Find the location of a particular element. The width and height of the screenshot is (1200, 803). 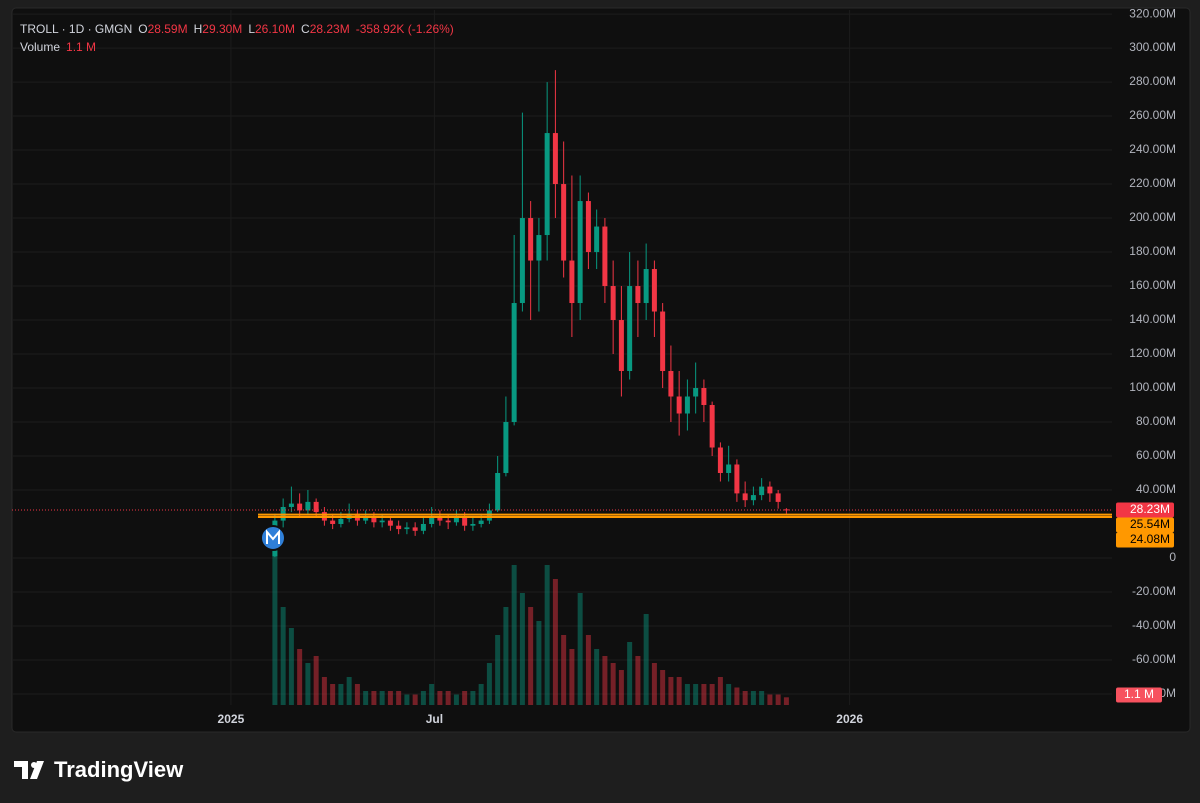

price-label: 28.23M is located at coordinates (1150, 509).